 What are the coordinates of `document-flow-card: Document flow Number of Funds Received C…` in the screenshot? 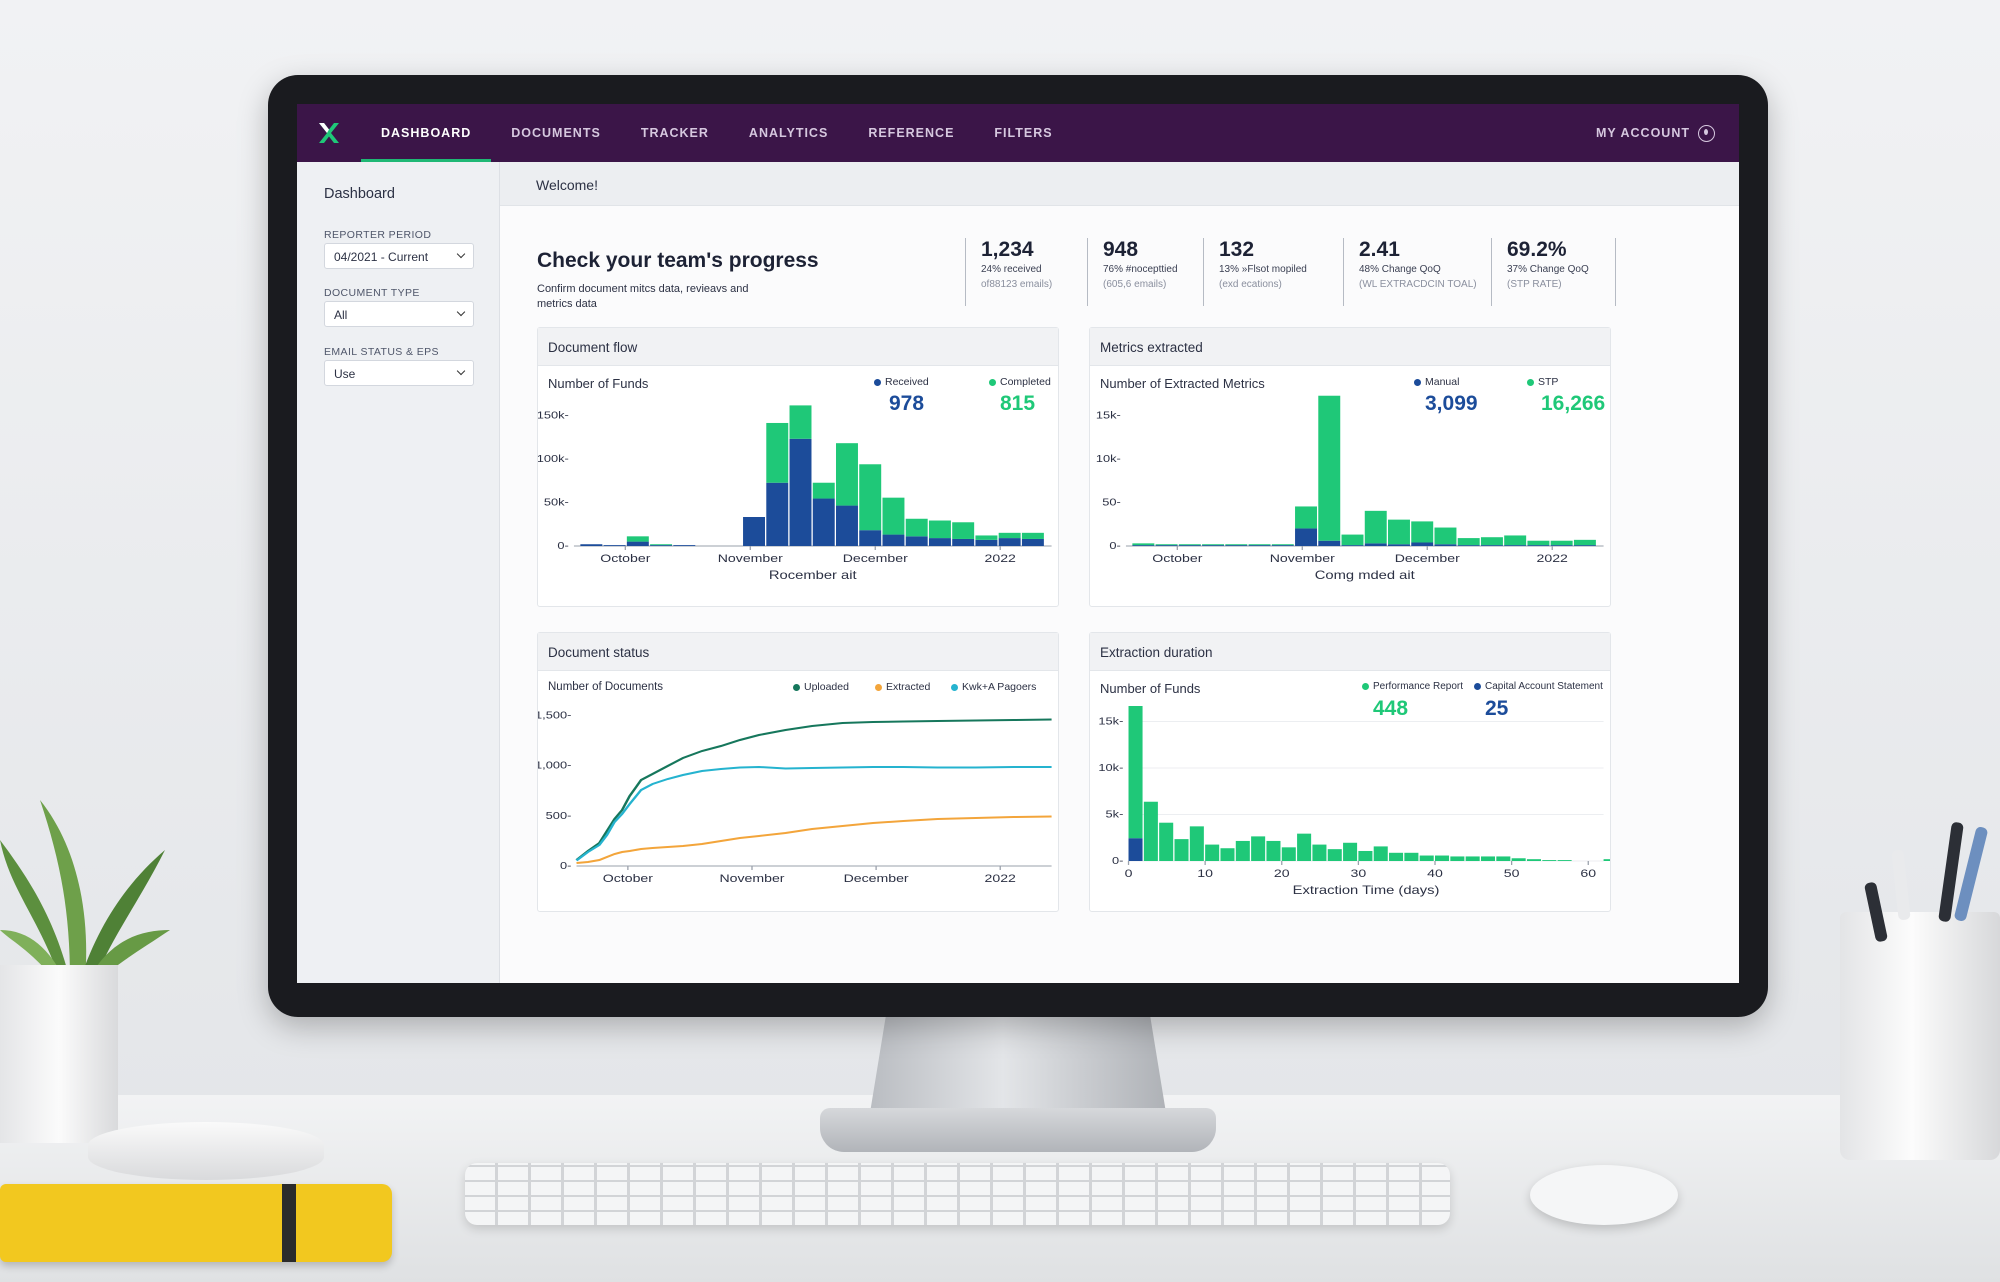 It's located at (798, 467).